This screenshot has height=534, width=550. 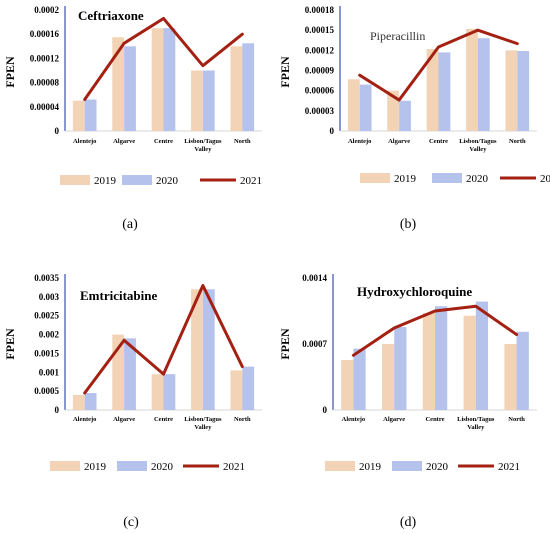 I want to click on y-tick-label: 0.00016, so click(x=45, y=34).